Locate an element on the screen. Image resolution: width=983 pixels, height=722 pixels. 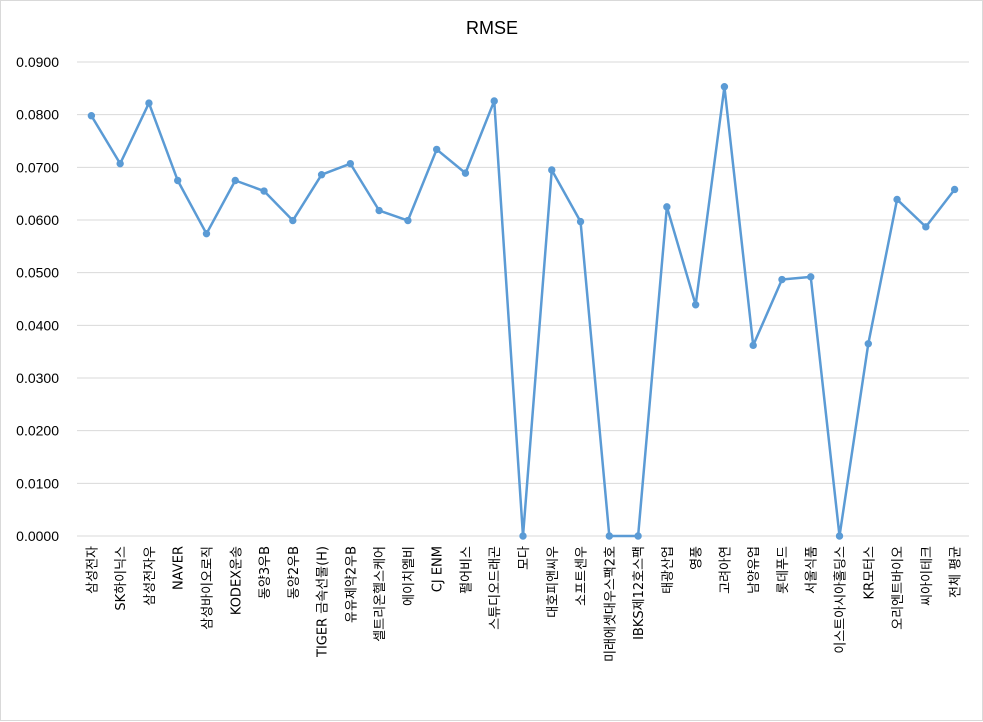
x-tick-label: IBKS제12호스팩 is located at coordinates (639, 593).